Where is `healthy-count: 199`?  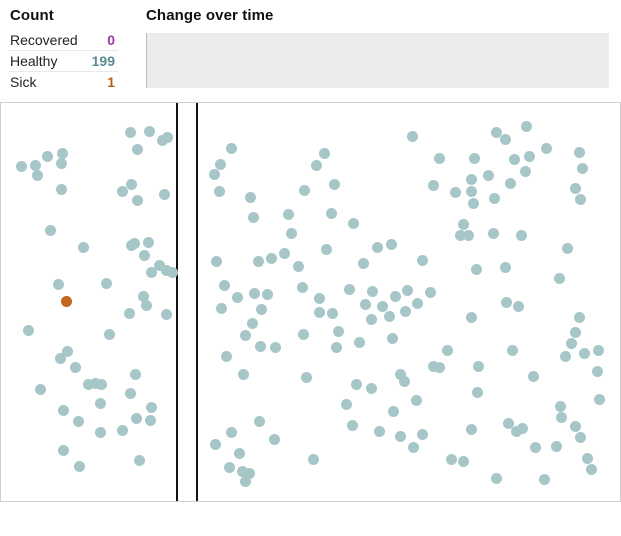 healthy-count: 199 is located at coordinates (103, 61).